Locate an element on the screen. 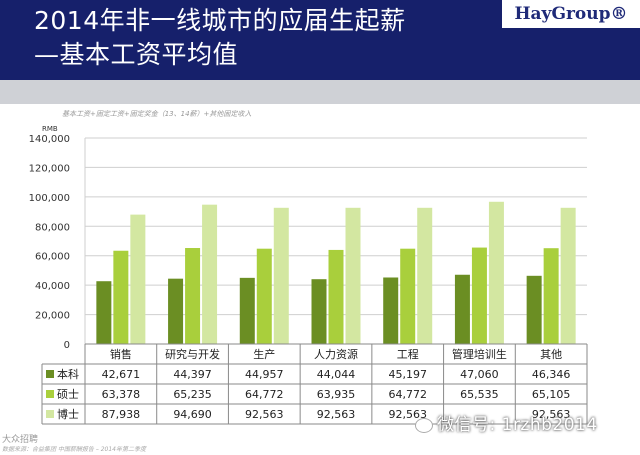  y-axis-unit: RMB is located at coordinates (50, 129).